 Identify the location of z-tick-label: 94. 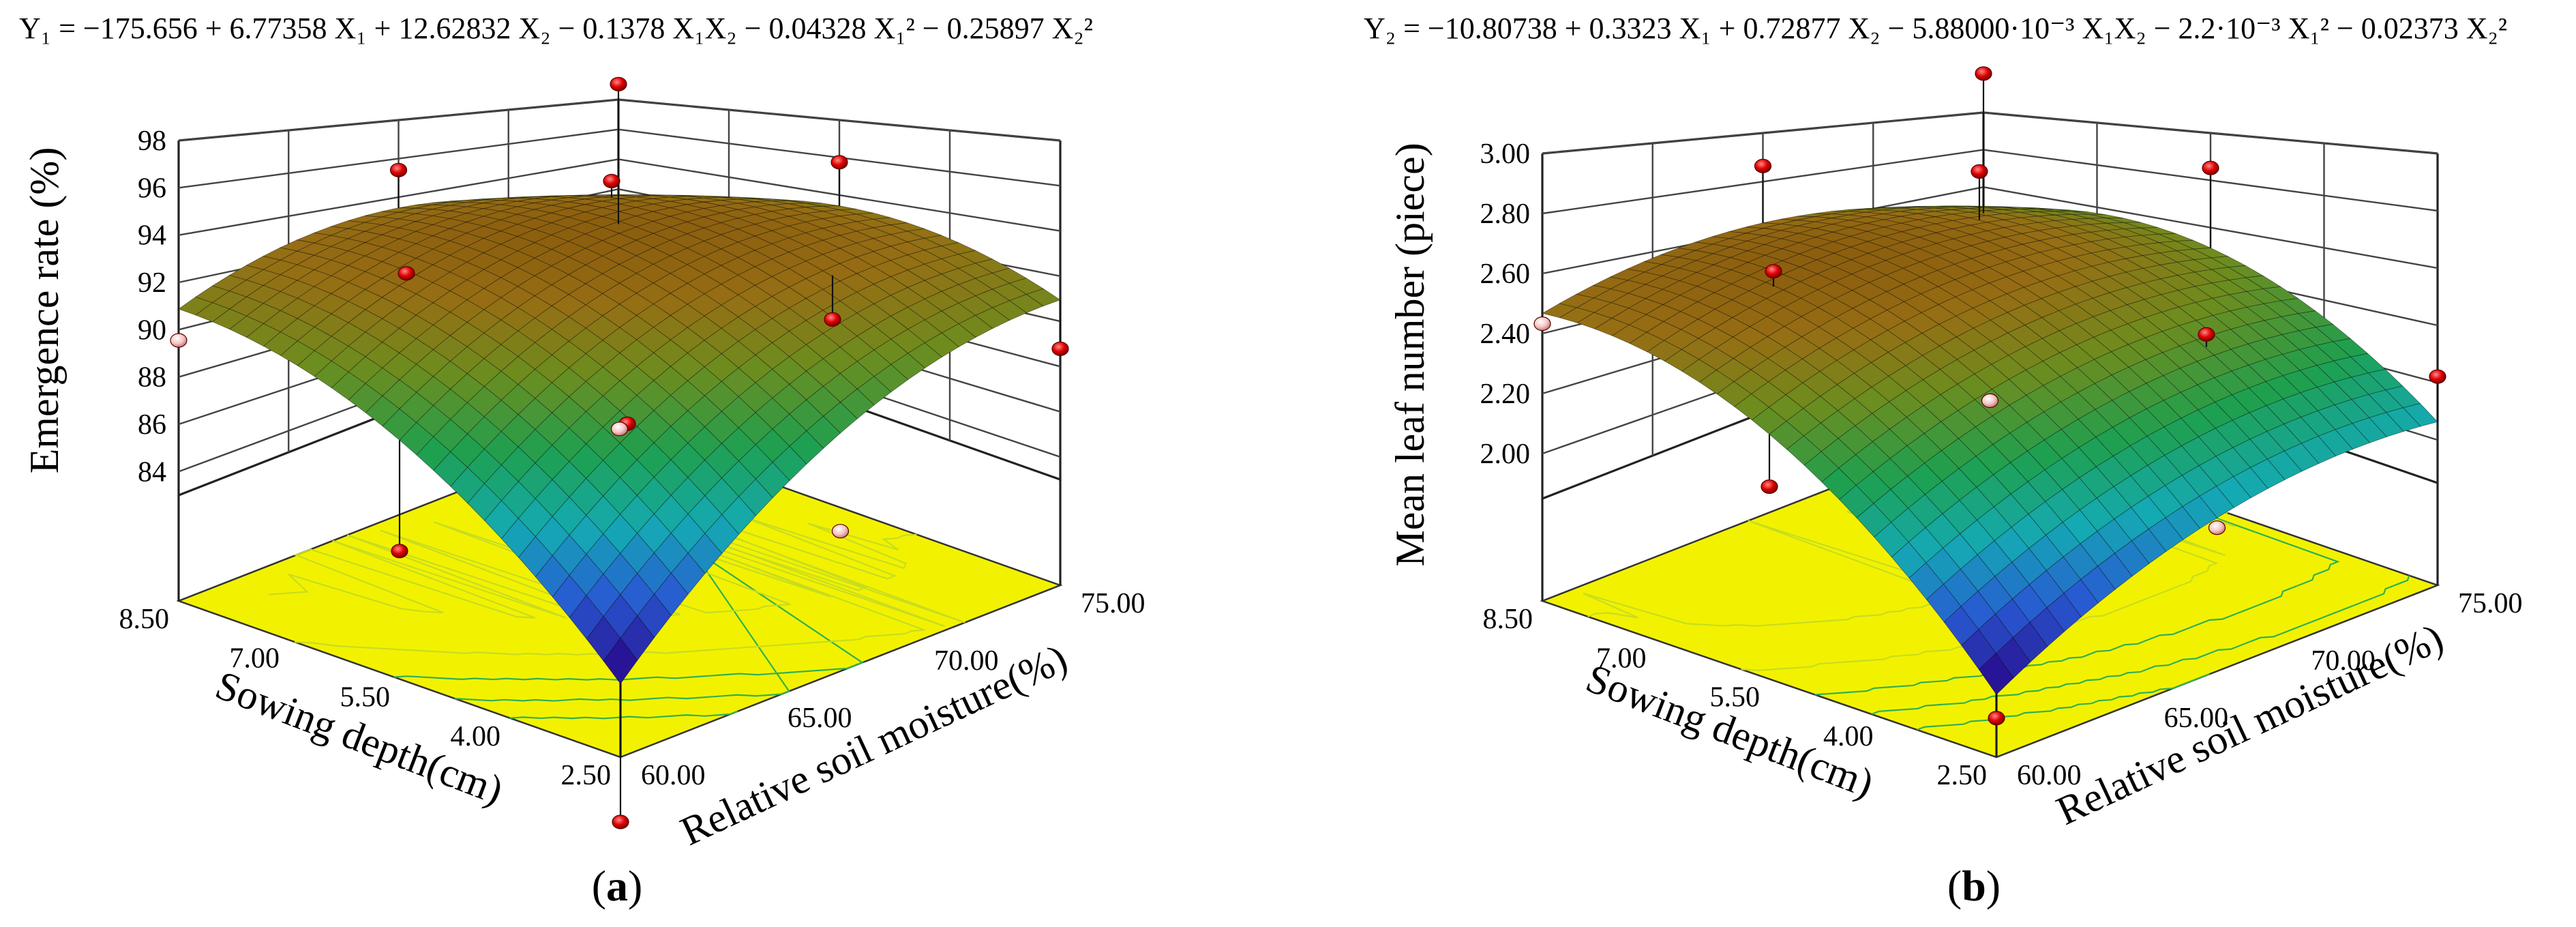
(152, 236).